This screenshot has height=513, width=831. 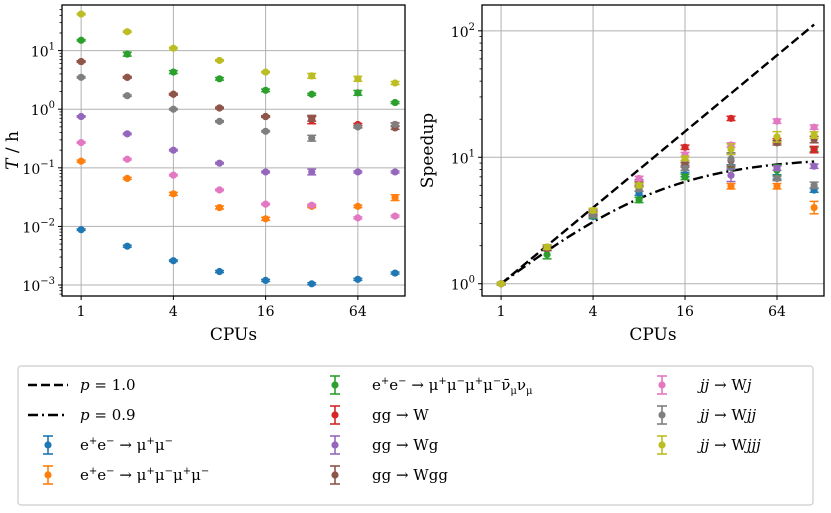 I want to click on legend-handle-mmmm, so click(x=48, y=475).